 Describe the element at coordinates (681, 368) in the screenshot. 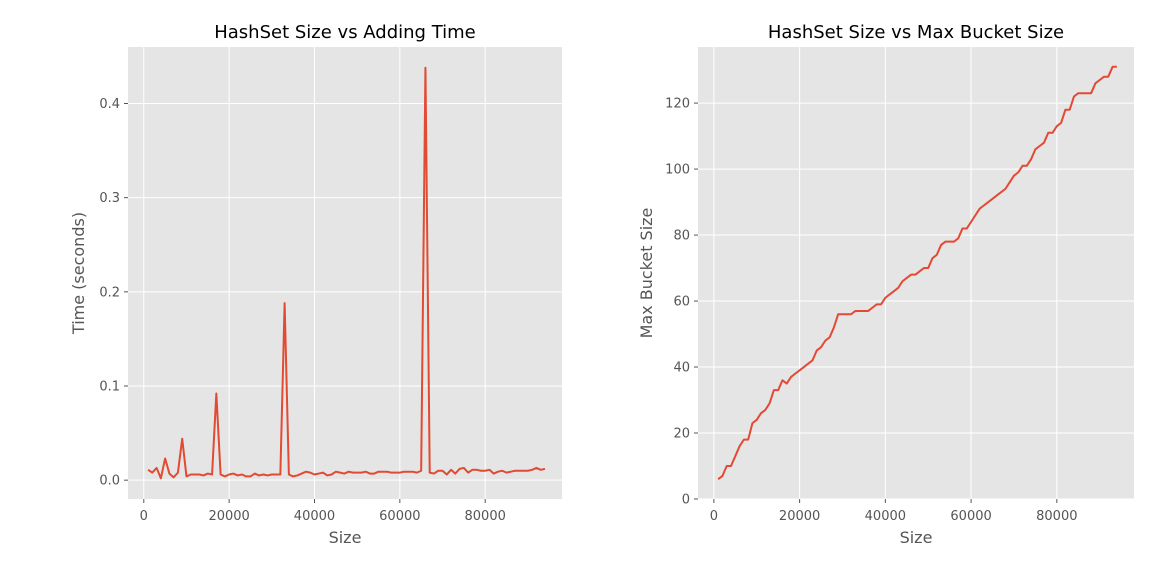

I see `bucket-y-tick-label: 40` at that location.